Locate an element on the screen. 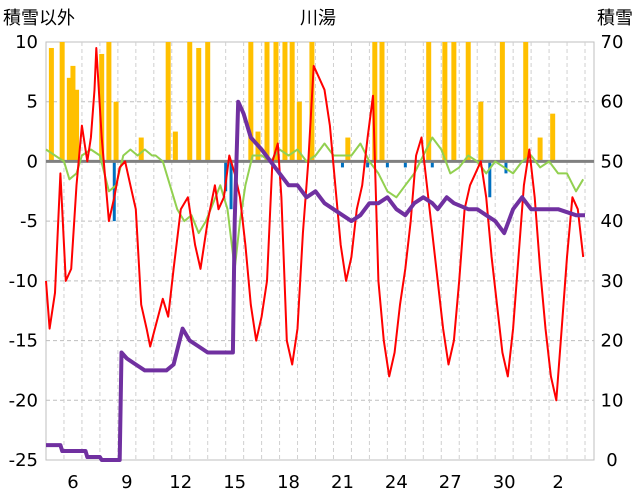 This screenshot has width=636, height=501. x-tick-label: 15 is located at coordinates (234, 482).